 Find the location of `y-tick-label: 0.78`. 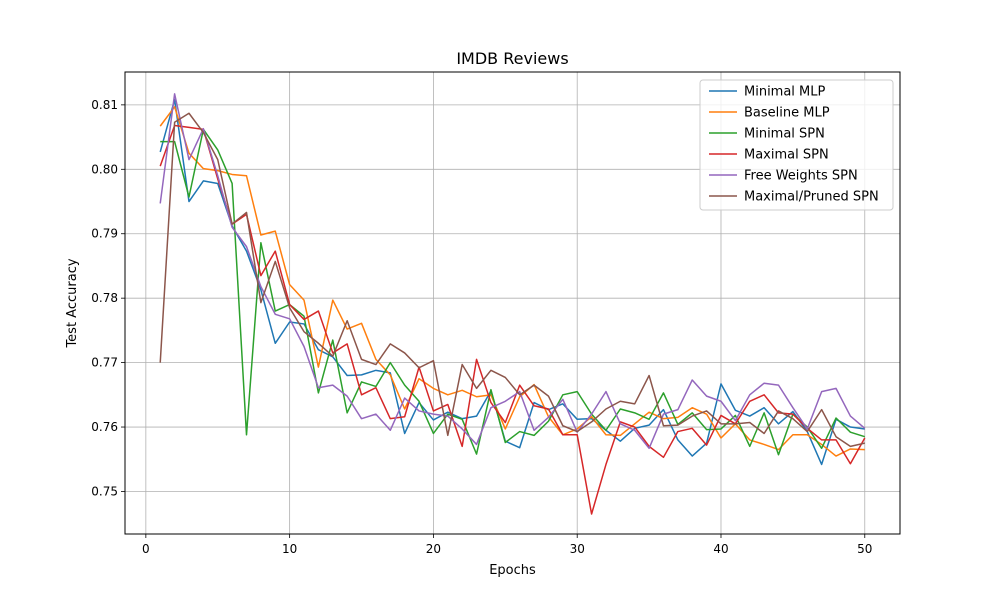

y-tick-label: 0.78 is located at coordinates (104, 298).